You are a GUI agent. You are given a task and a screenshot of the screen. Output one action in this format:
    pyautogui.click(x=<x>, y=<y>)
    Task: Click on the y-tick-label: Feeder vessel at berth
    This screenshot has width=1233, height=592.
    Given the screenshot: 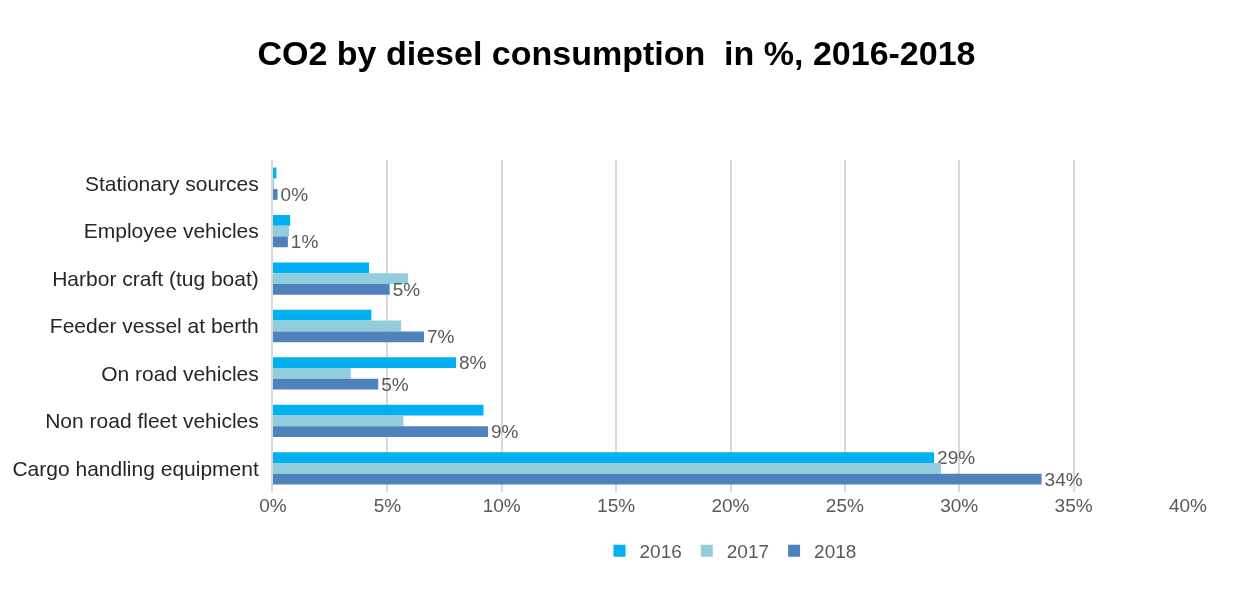 What is the action you would take?
    pyautogui.click(x=154, y=326)
    